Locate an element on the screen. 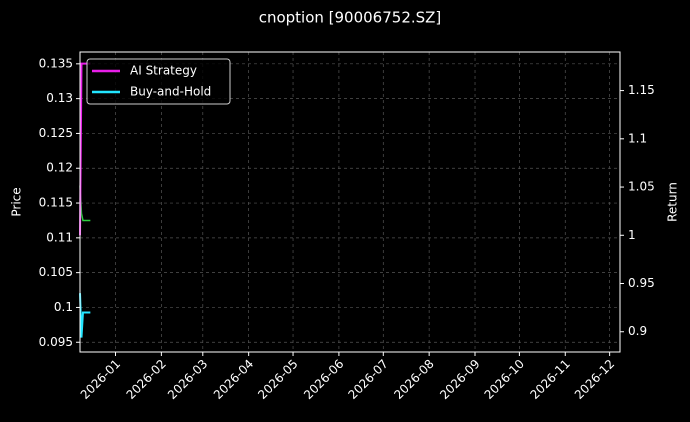 This screenshot has height=422, width=690. y-tick-label: 0.105 is located at coordinates (56, 272).